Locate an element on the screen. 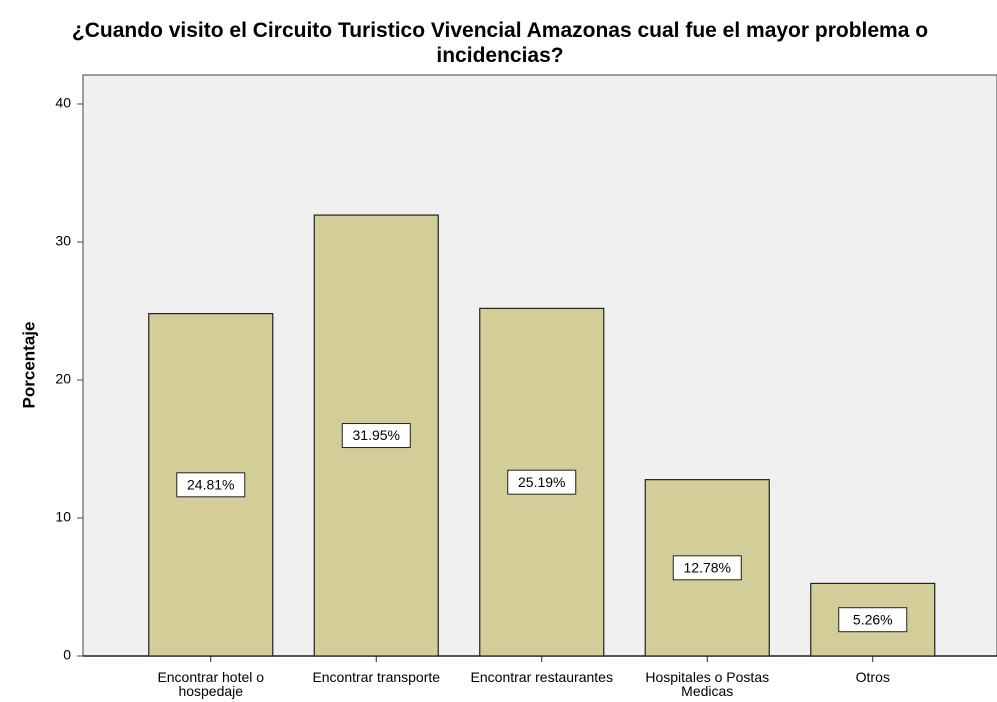  value-label: 12.78% is located at coordinates (707, 568).